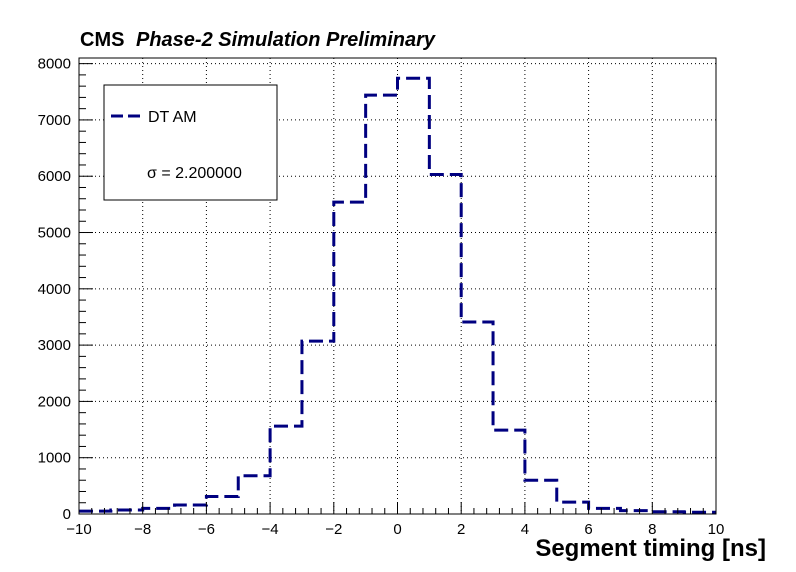  What do you see at coordinates (652, 529) in the screenshot?
I see `x-tick-label: 8` at bounding box center [652, 529].